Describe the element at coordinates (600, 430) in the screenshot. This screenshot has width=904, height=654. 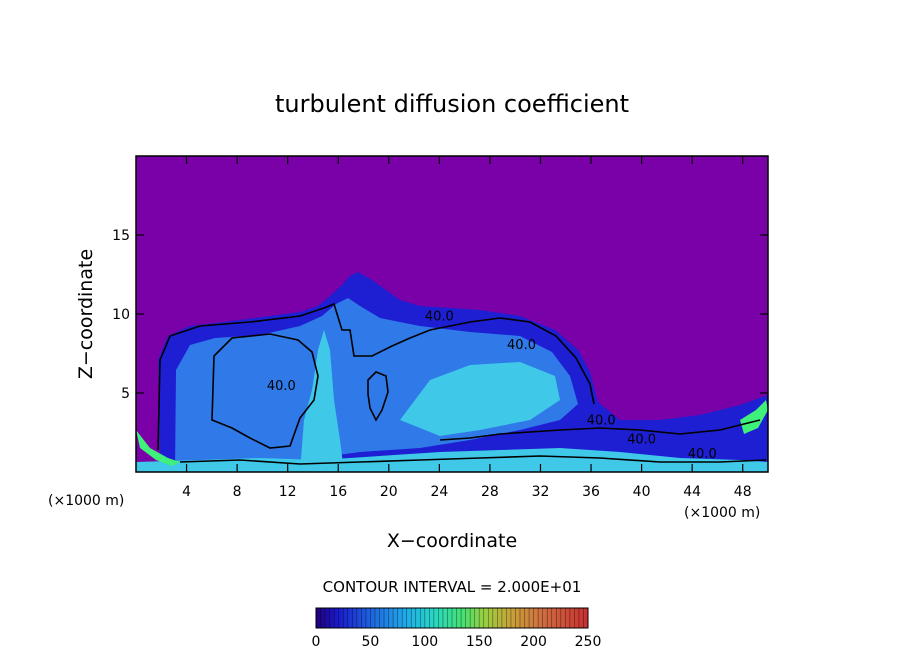
I see `contour-lower` at that location.